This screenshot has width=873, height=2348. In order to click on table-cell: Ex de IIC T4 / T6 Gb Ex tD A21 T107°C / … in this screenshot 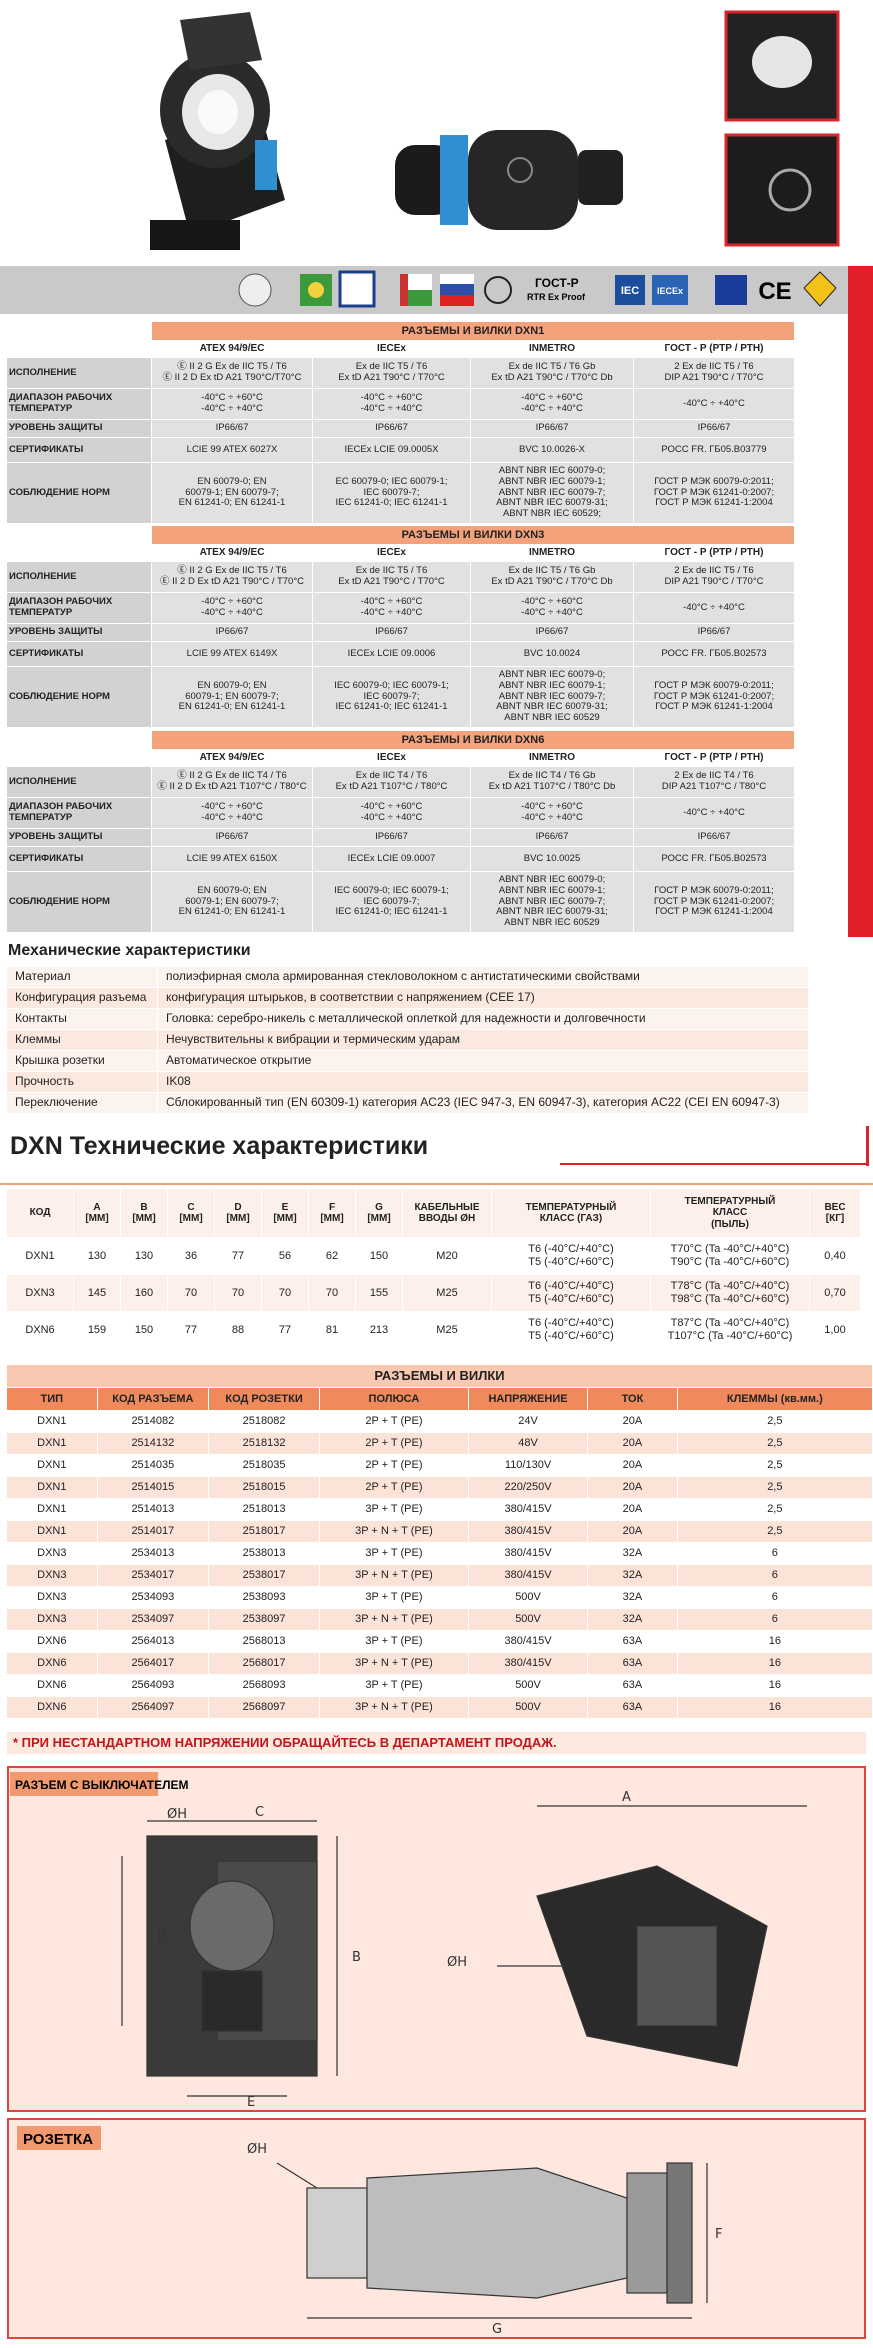, I will do `click(552, 782)`.